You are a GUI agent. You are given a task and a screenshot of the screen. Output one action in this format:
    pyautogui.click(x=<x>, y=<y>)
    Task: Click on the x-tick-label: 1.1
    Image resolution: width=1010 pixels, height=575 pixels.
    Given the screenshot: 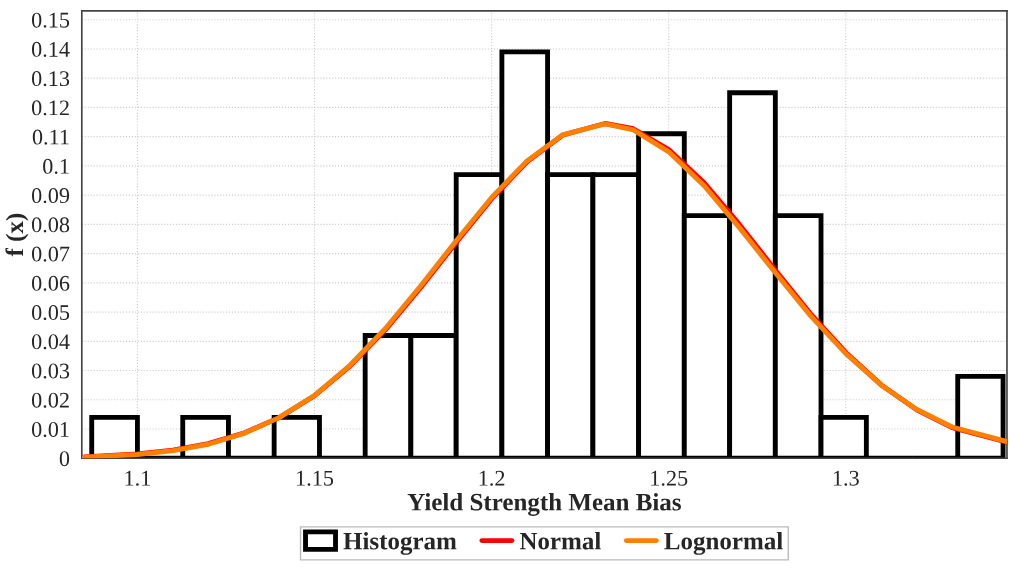 What is the action you would take?
    pyautogui.click(x=137, y=478)
    